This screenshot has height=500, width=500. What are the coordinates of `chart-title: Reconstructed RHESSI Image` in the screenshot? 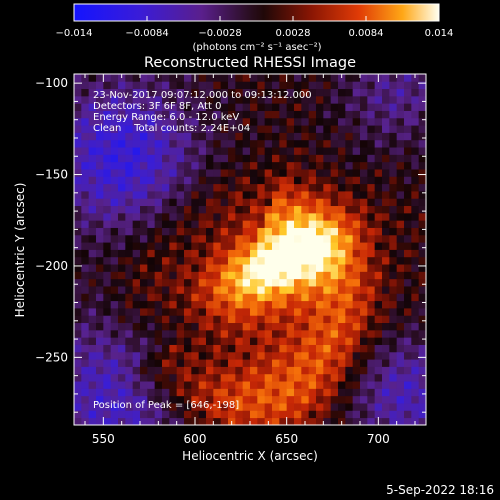 It's located at (250, 63).